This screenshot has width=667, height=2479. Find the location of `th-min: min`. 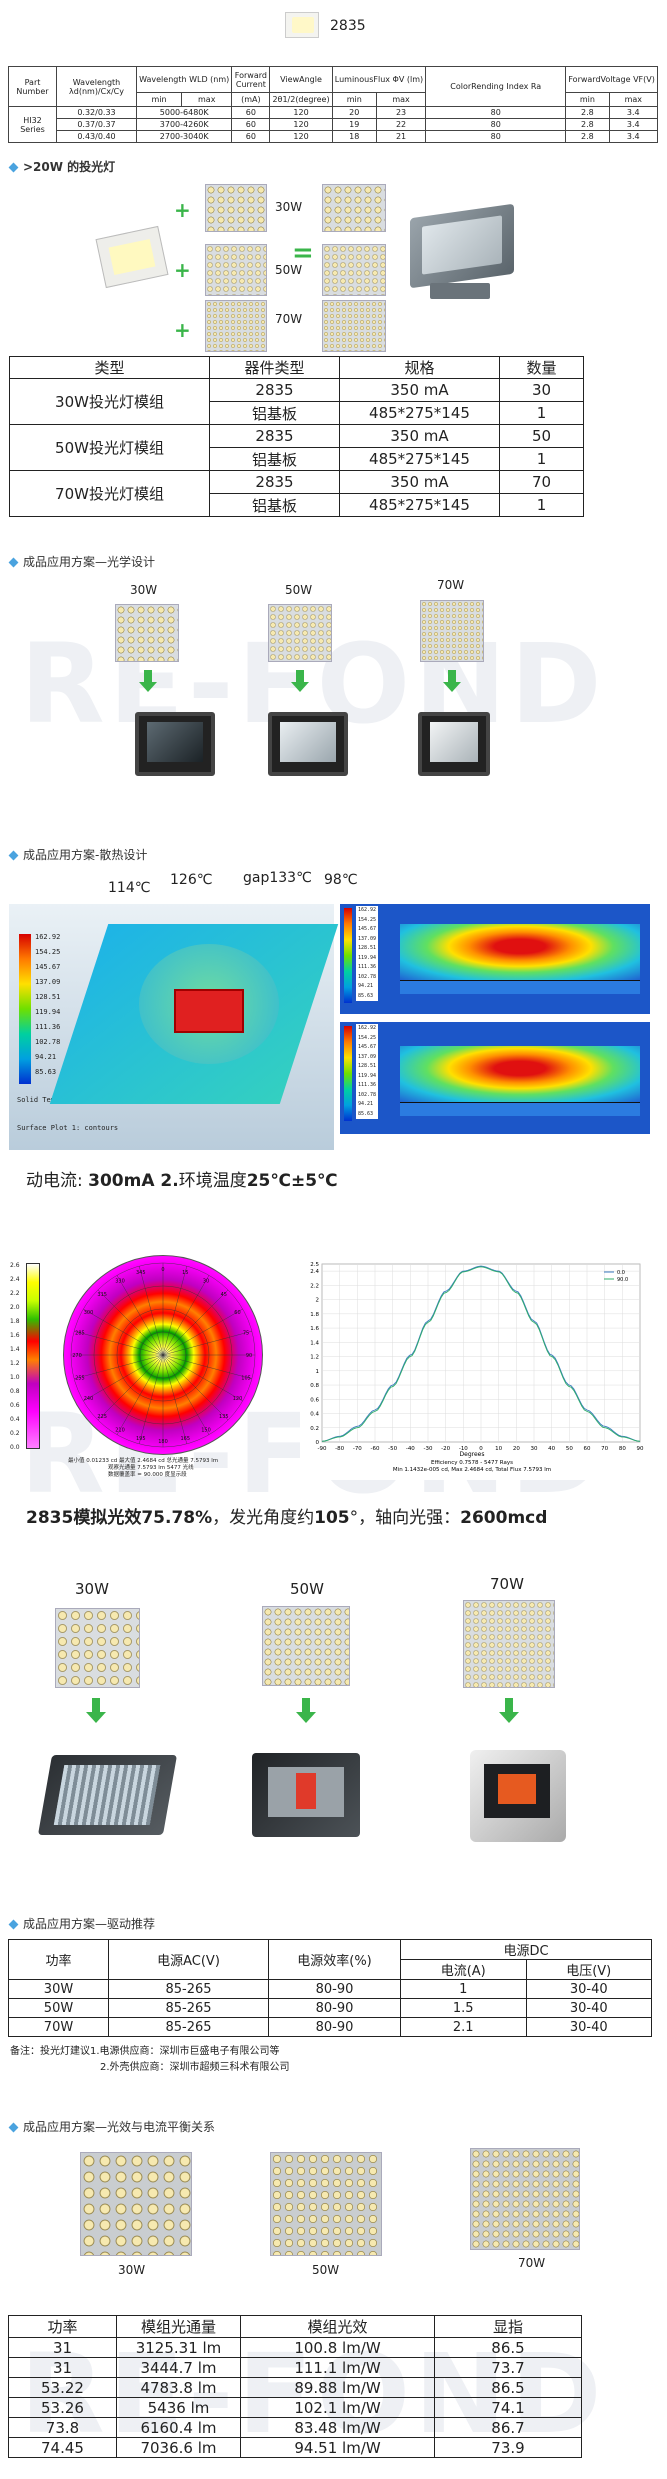

th-min: min is located at coordinates (159, 99).